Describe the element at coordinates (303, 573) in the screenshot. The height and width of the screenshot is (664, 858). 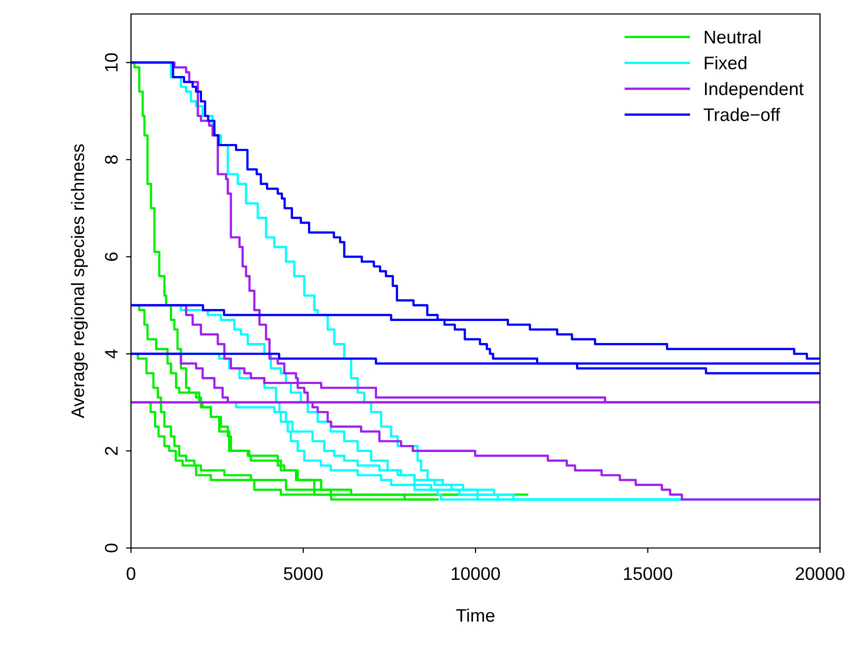
I see `x-tick-label: 5000` at that location.